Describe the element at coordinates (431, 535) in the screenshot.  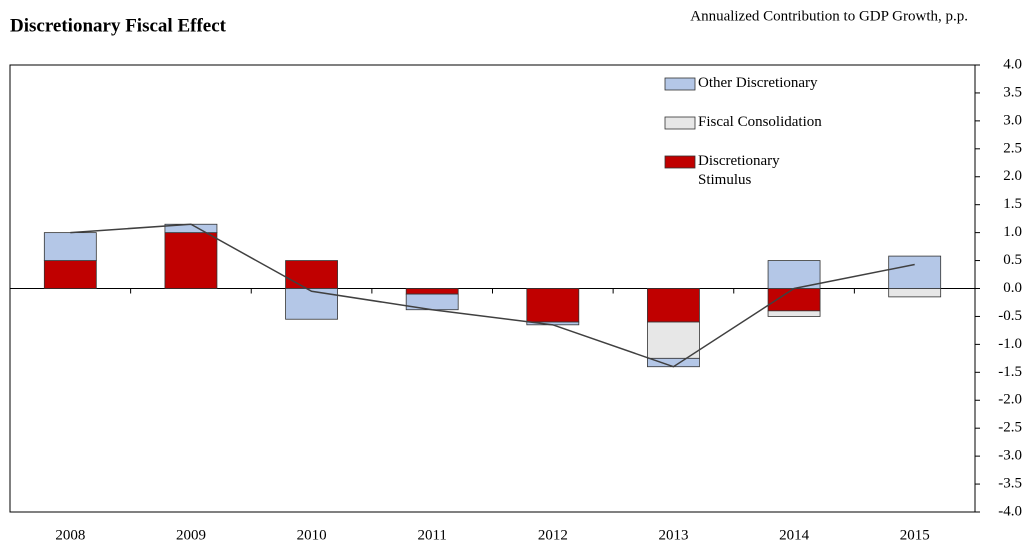
I see `x-tick-label: 2011` at that location.